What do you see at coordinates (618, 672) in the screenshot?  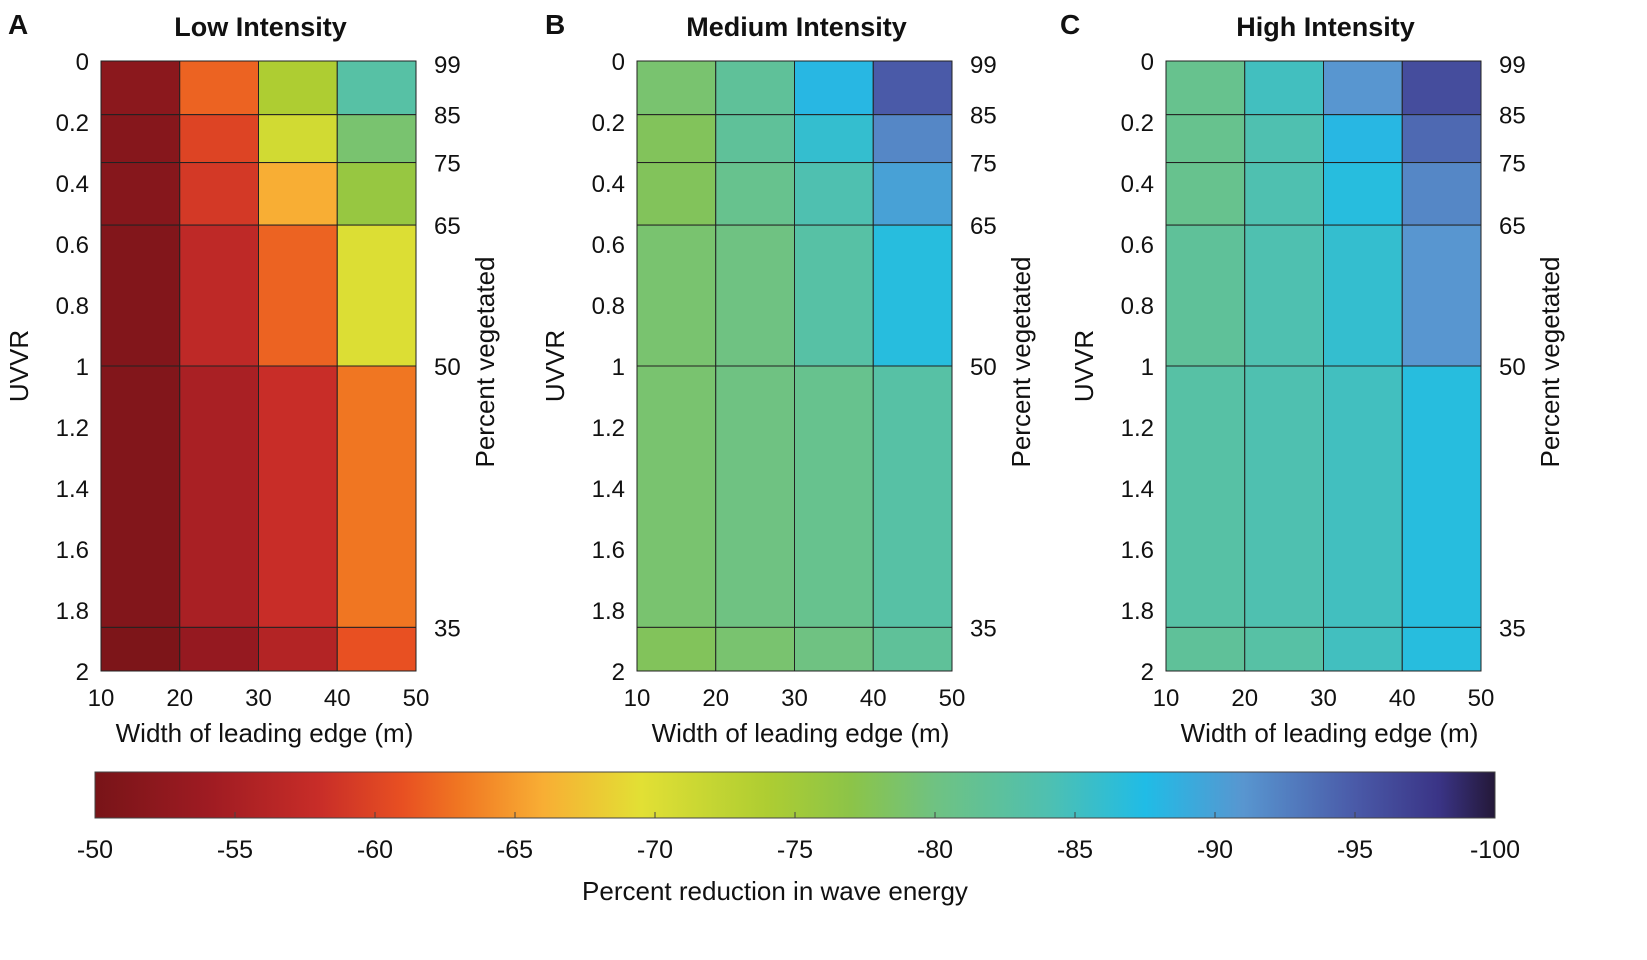 I see `y-tick-label: 2` at bounding box center [618, 672].